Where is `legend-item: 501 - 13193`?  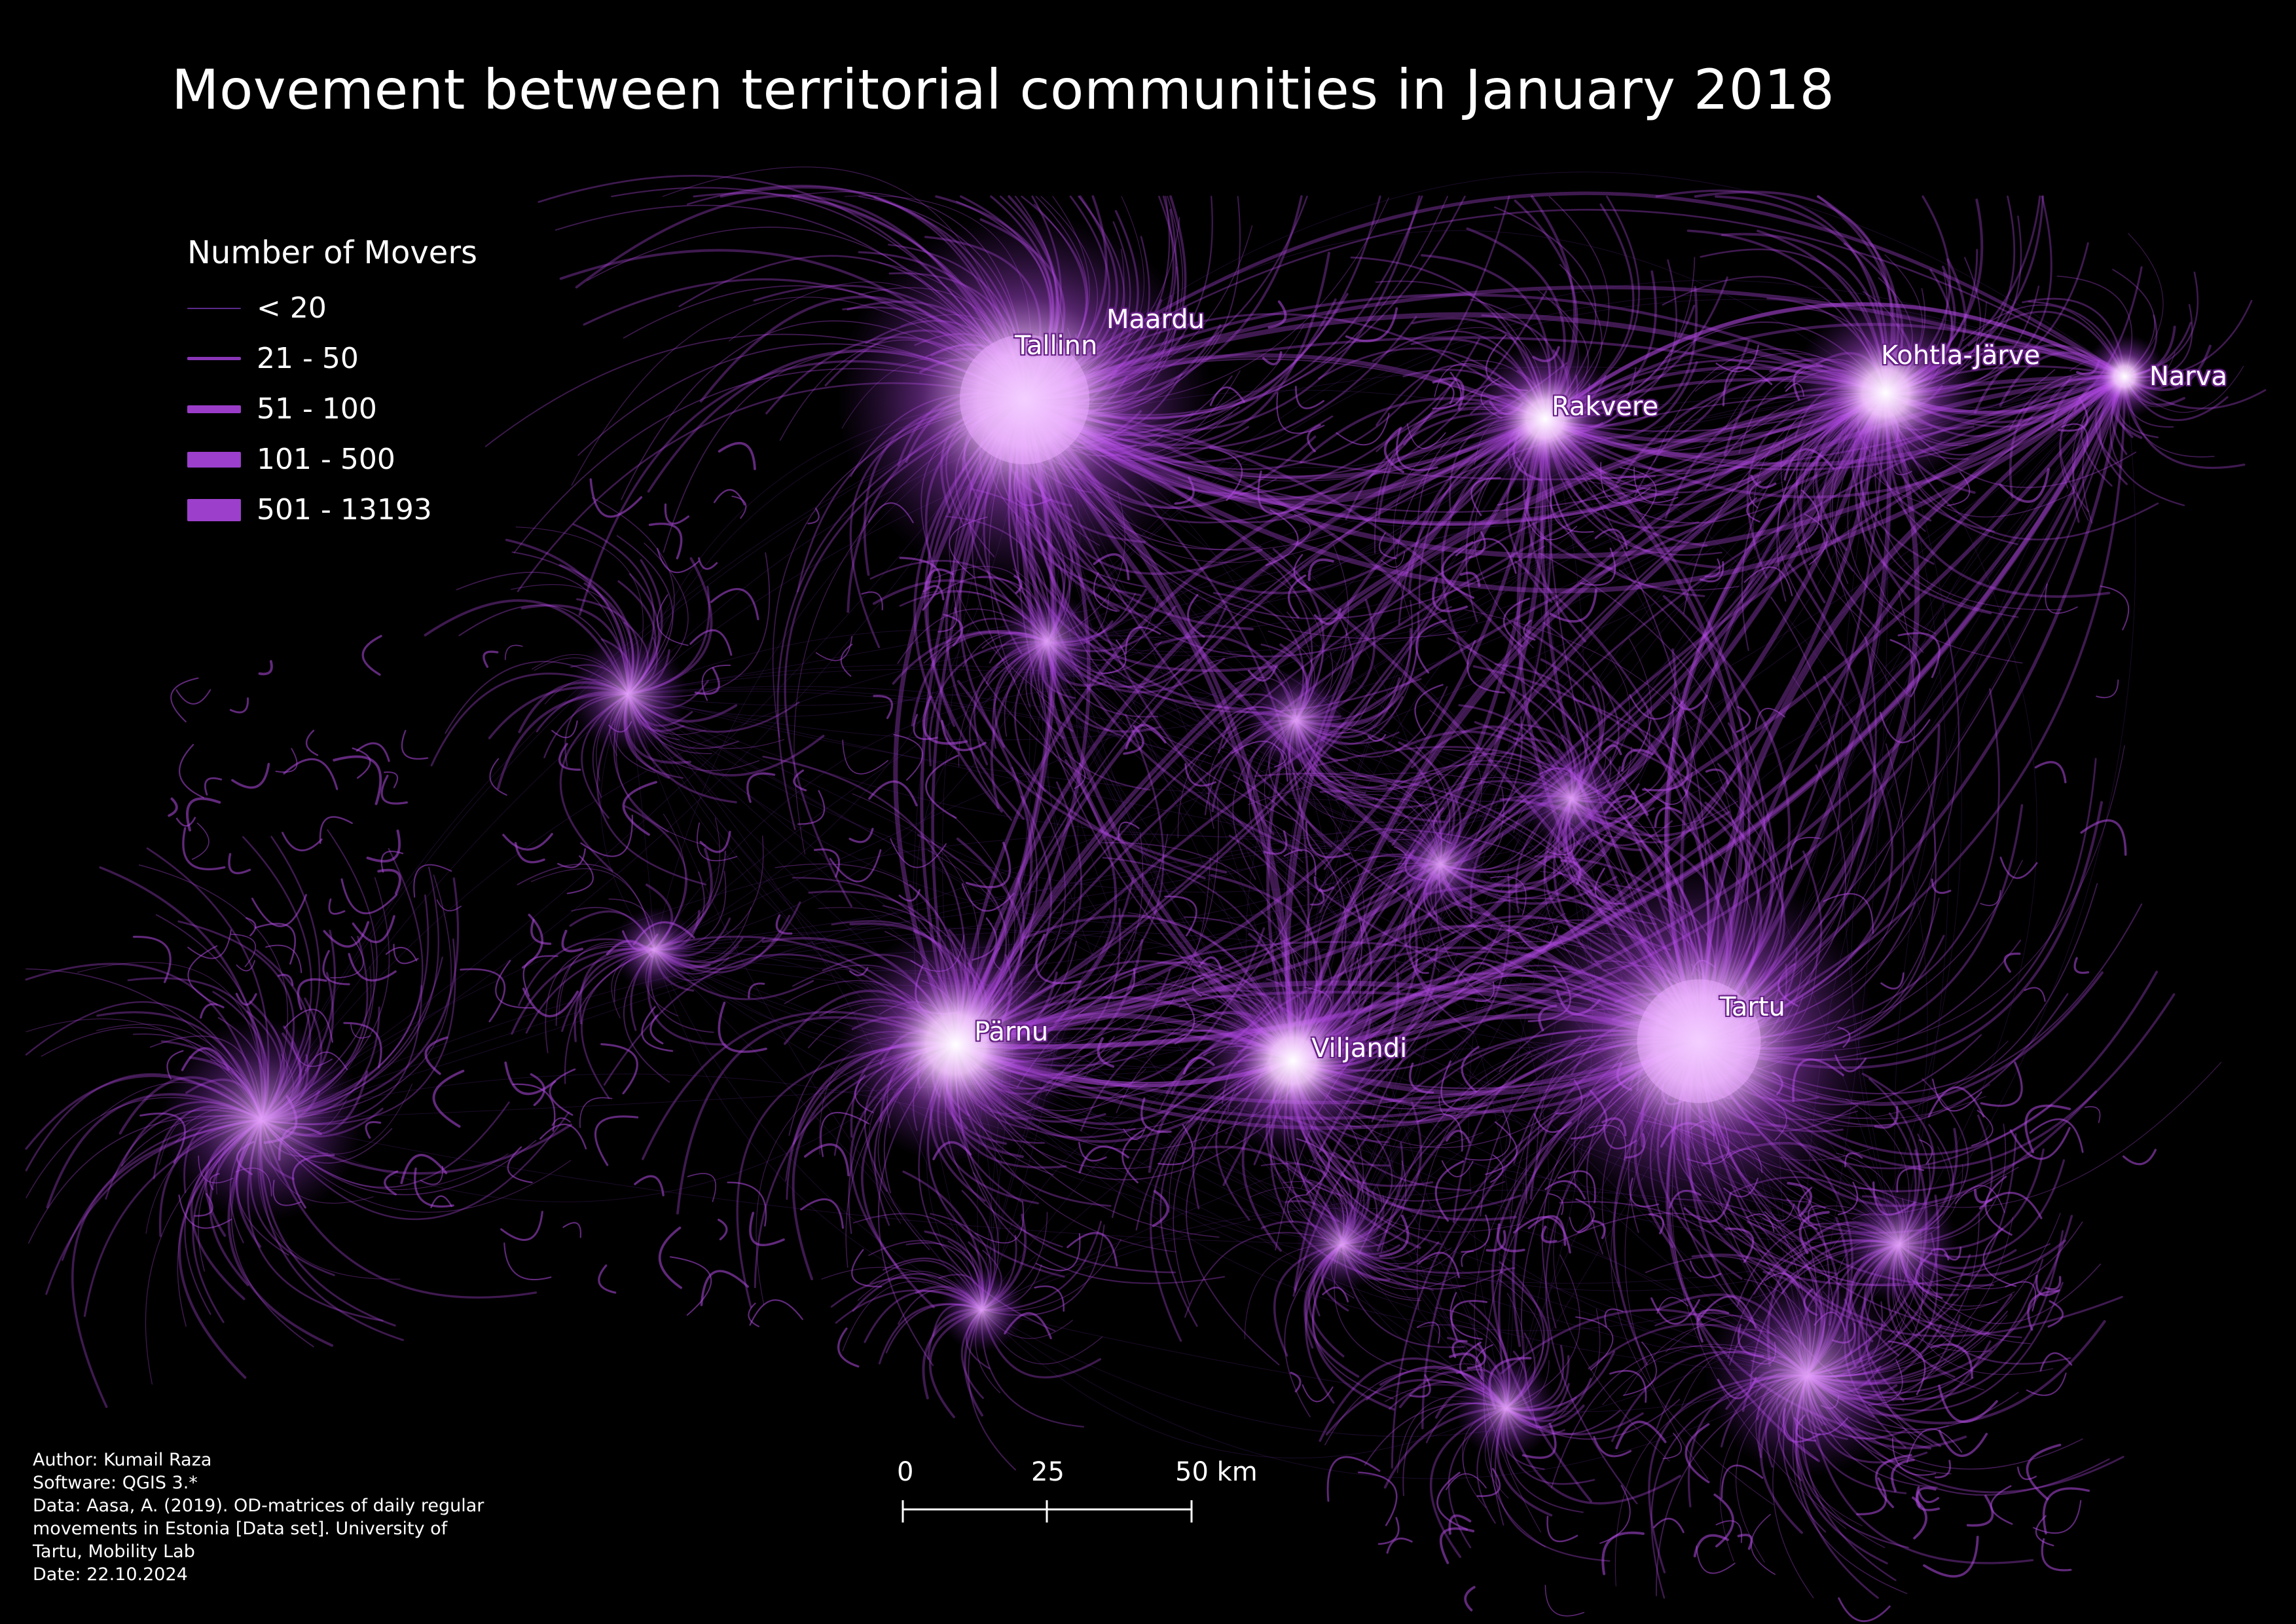 legend-item: 501 - 13193 is located at coordinates (332, 510).